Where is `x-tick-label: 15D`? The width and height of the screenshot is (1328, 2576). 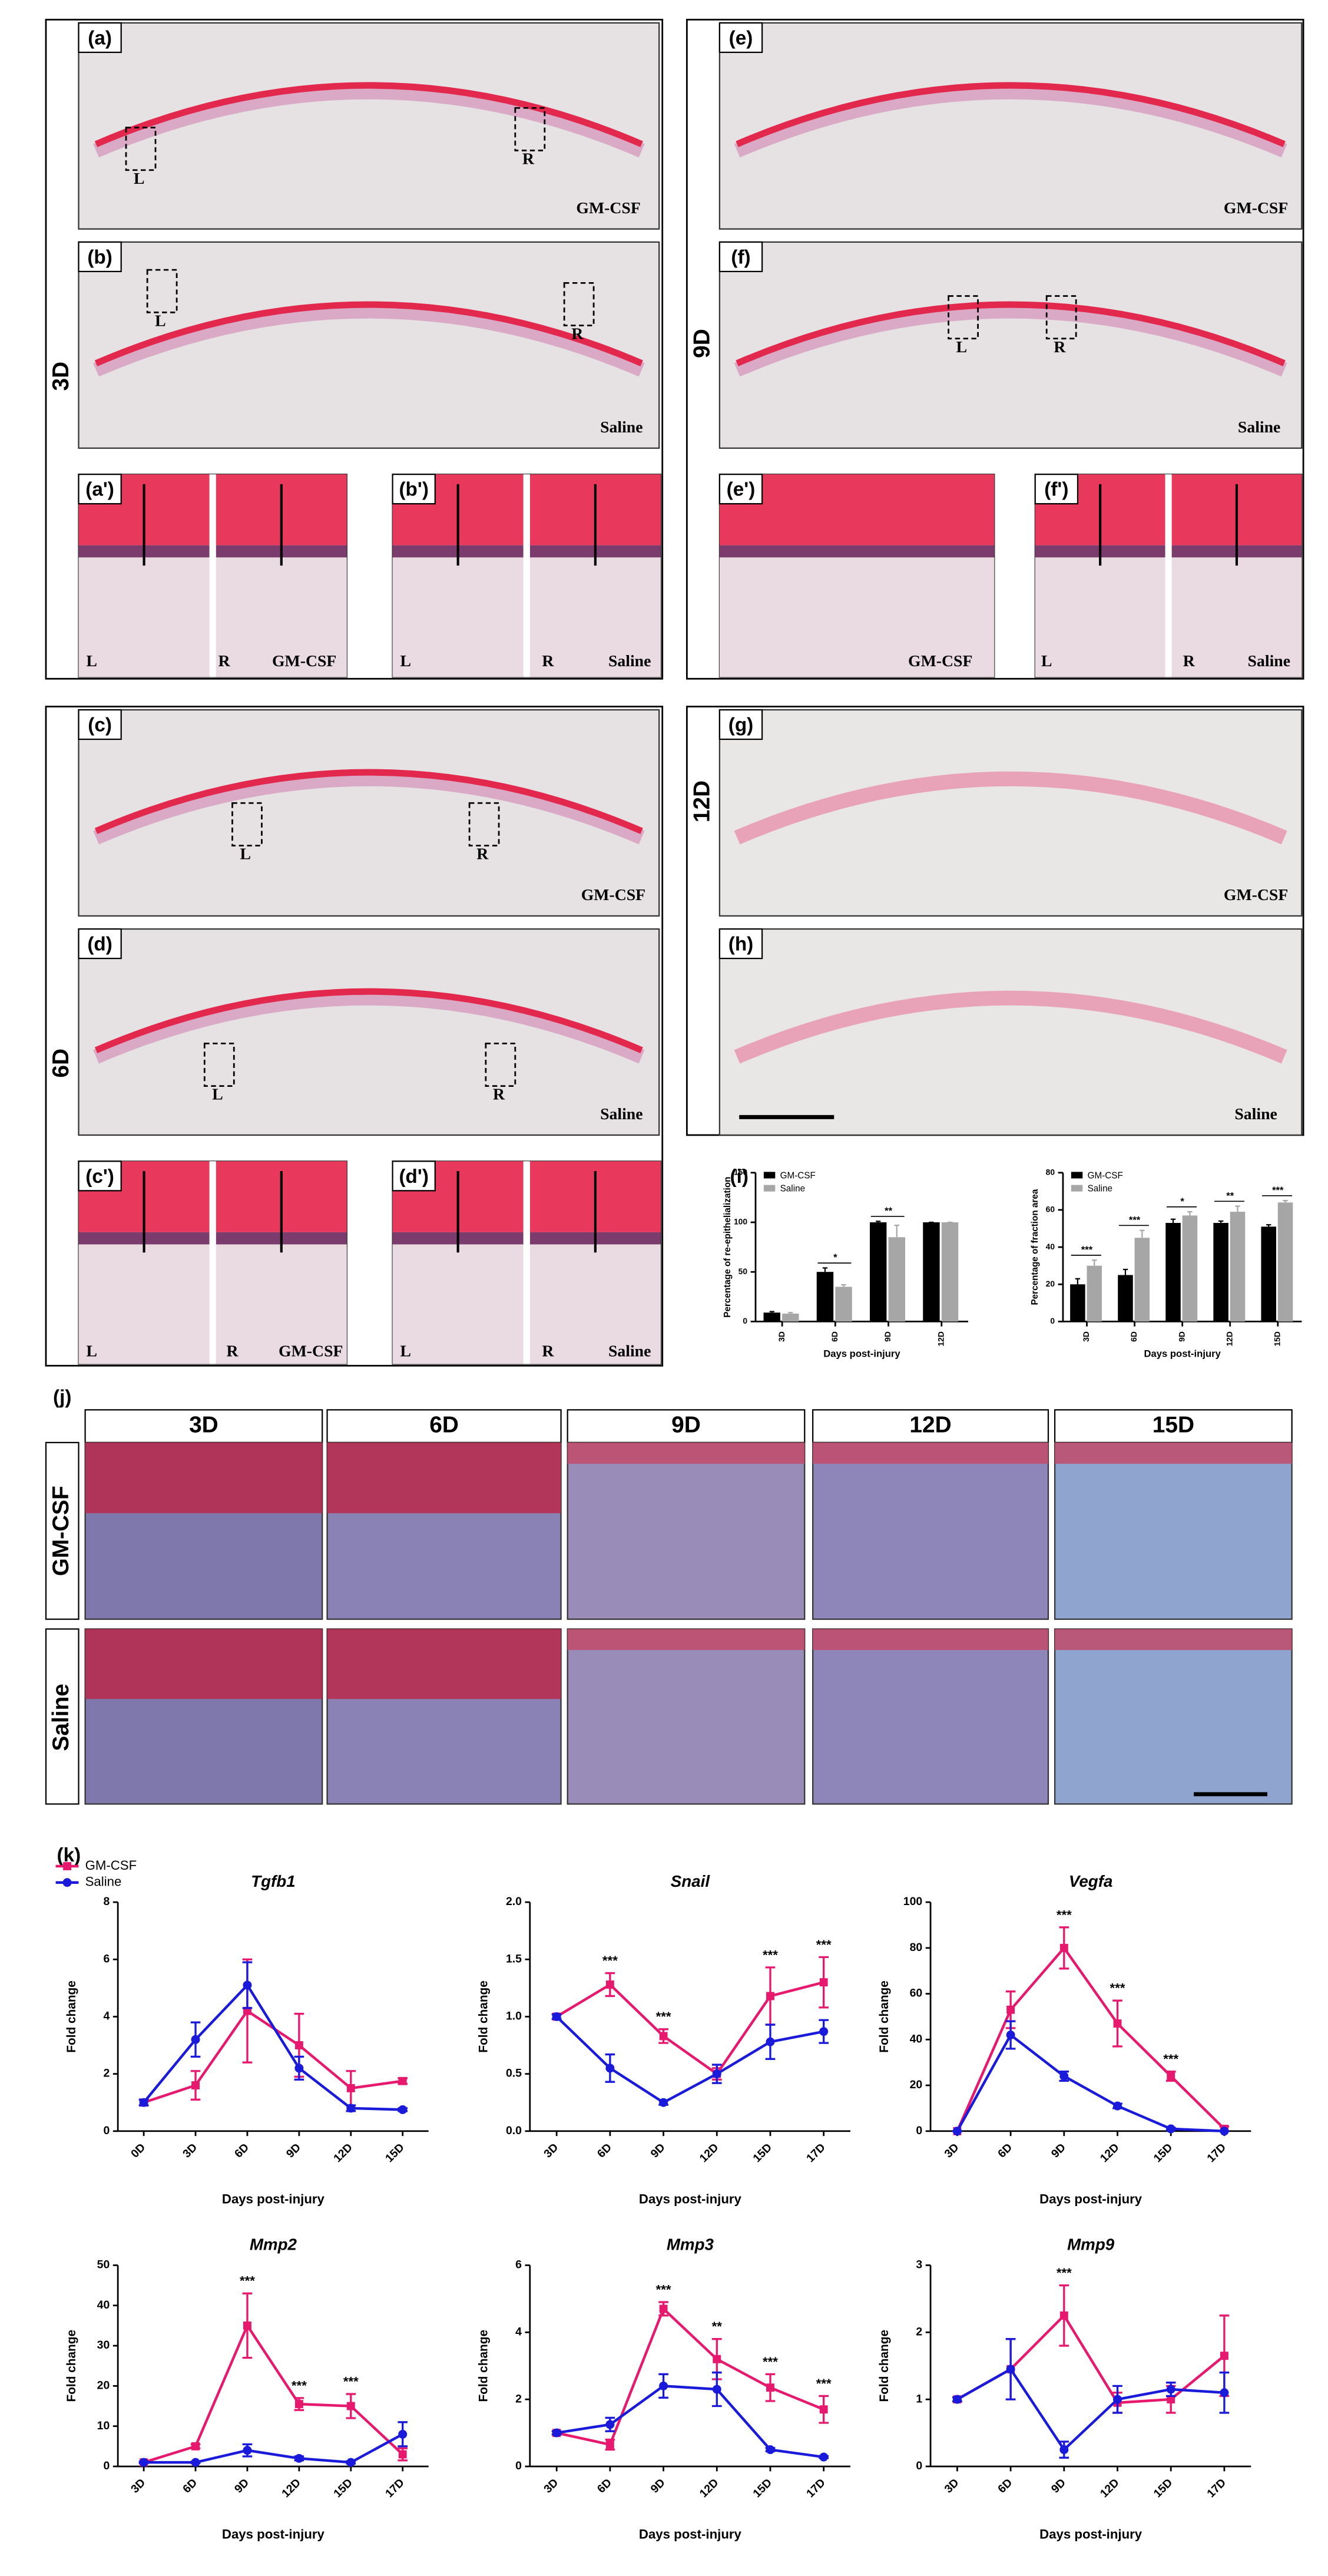
x-tick-label: 15D is located at coordinates (1276, 1338).